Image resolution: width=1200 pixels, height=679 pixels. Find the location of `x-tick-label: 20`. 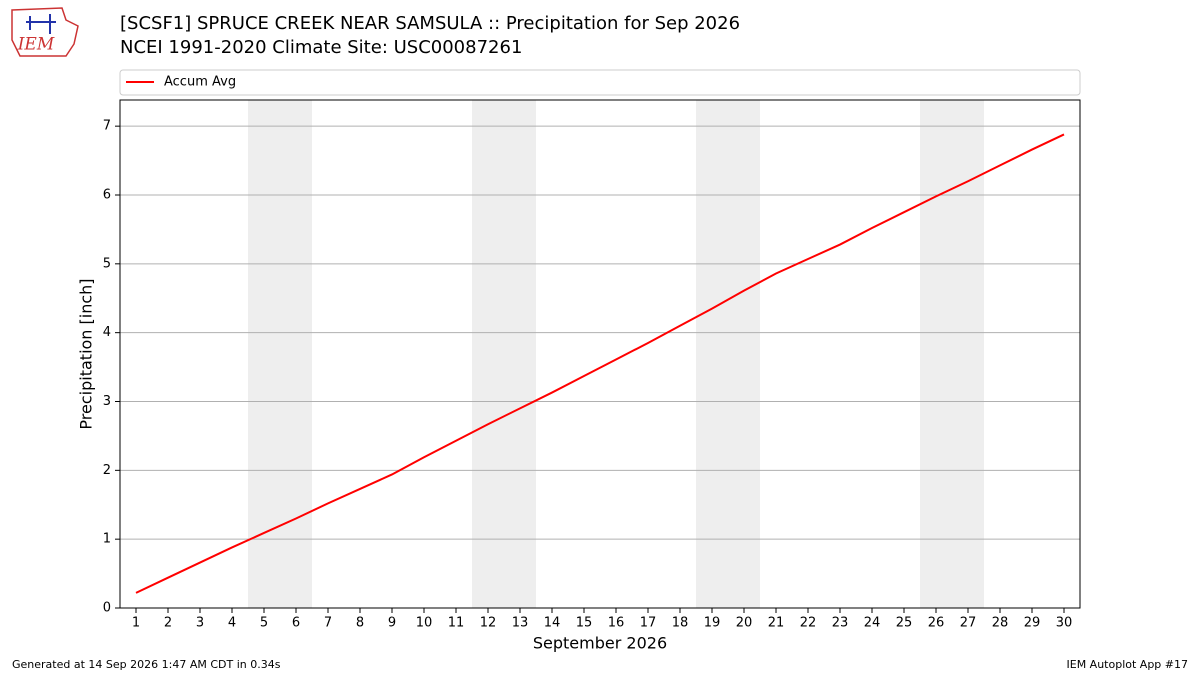

x-tick-label: 20 is located at coordinates (744, 623).